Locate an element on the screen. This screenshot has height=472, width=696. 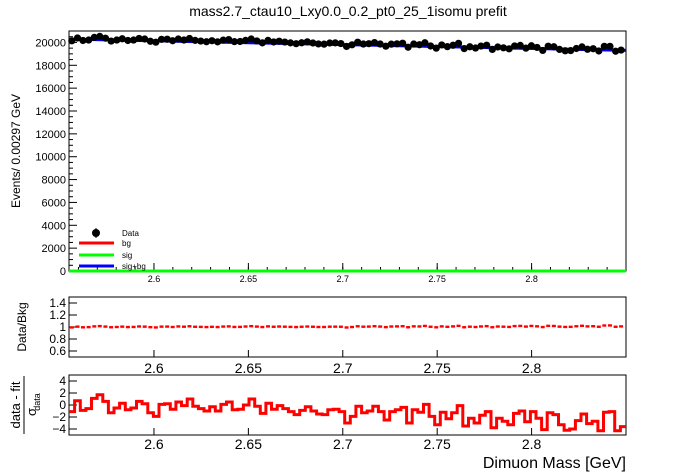
main-ylabel: Events/ 0.00297 GeV is located at coordinates (16, 151).